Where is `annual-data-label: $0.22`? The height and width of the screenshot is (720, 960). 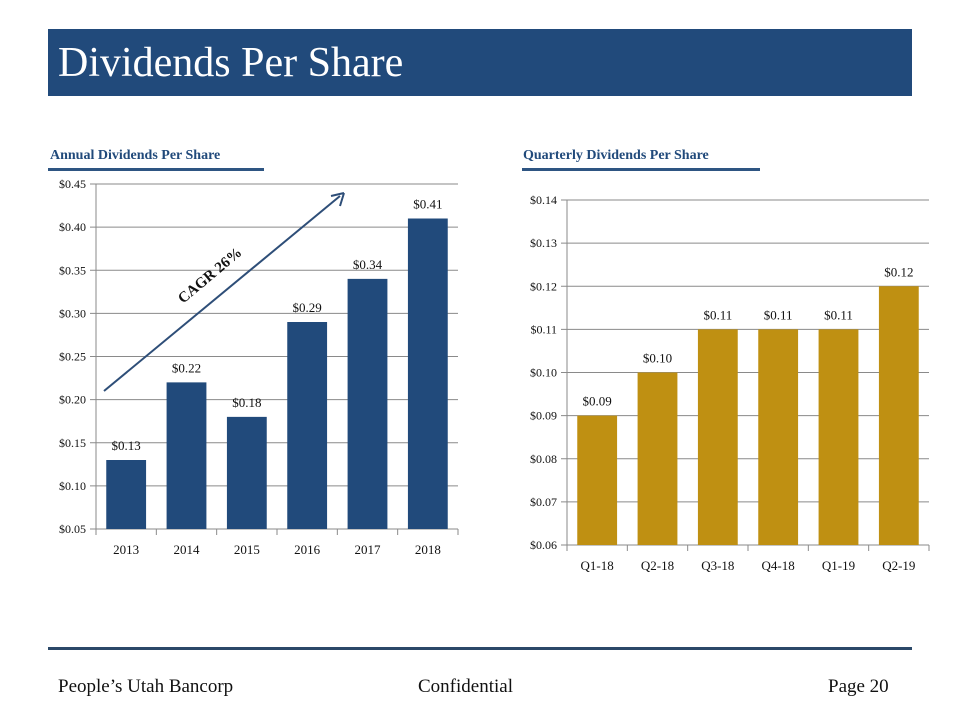 annual-data-label: $0.22 is located at coordinates (186, 367).